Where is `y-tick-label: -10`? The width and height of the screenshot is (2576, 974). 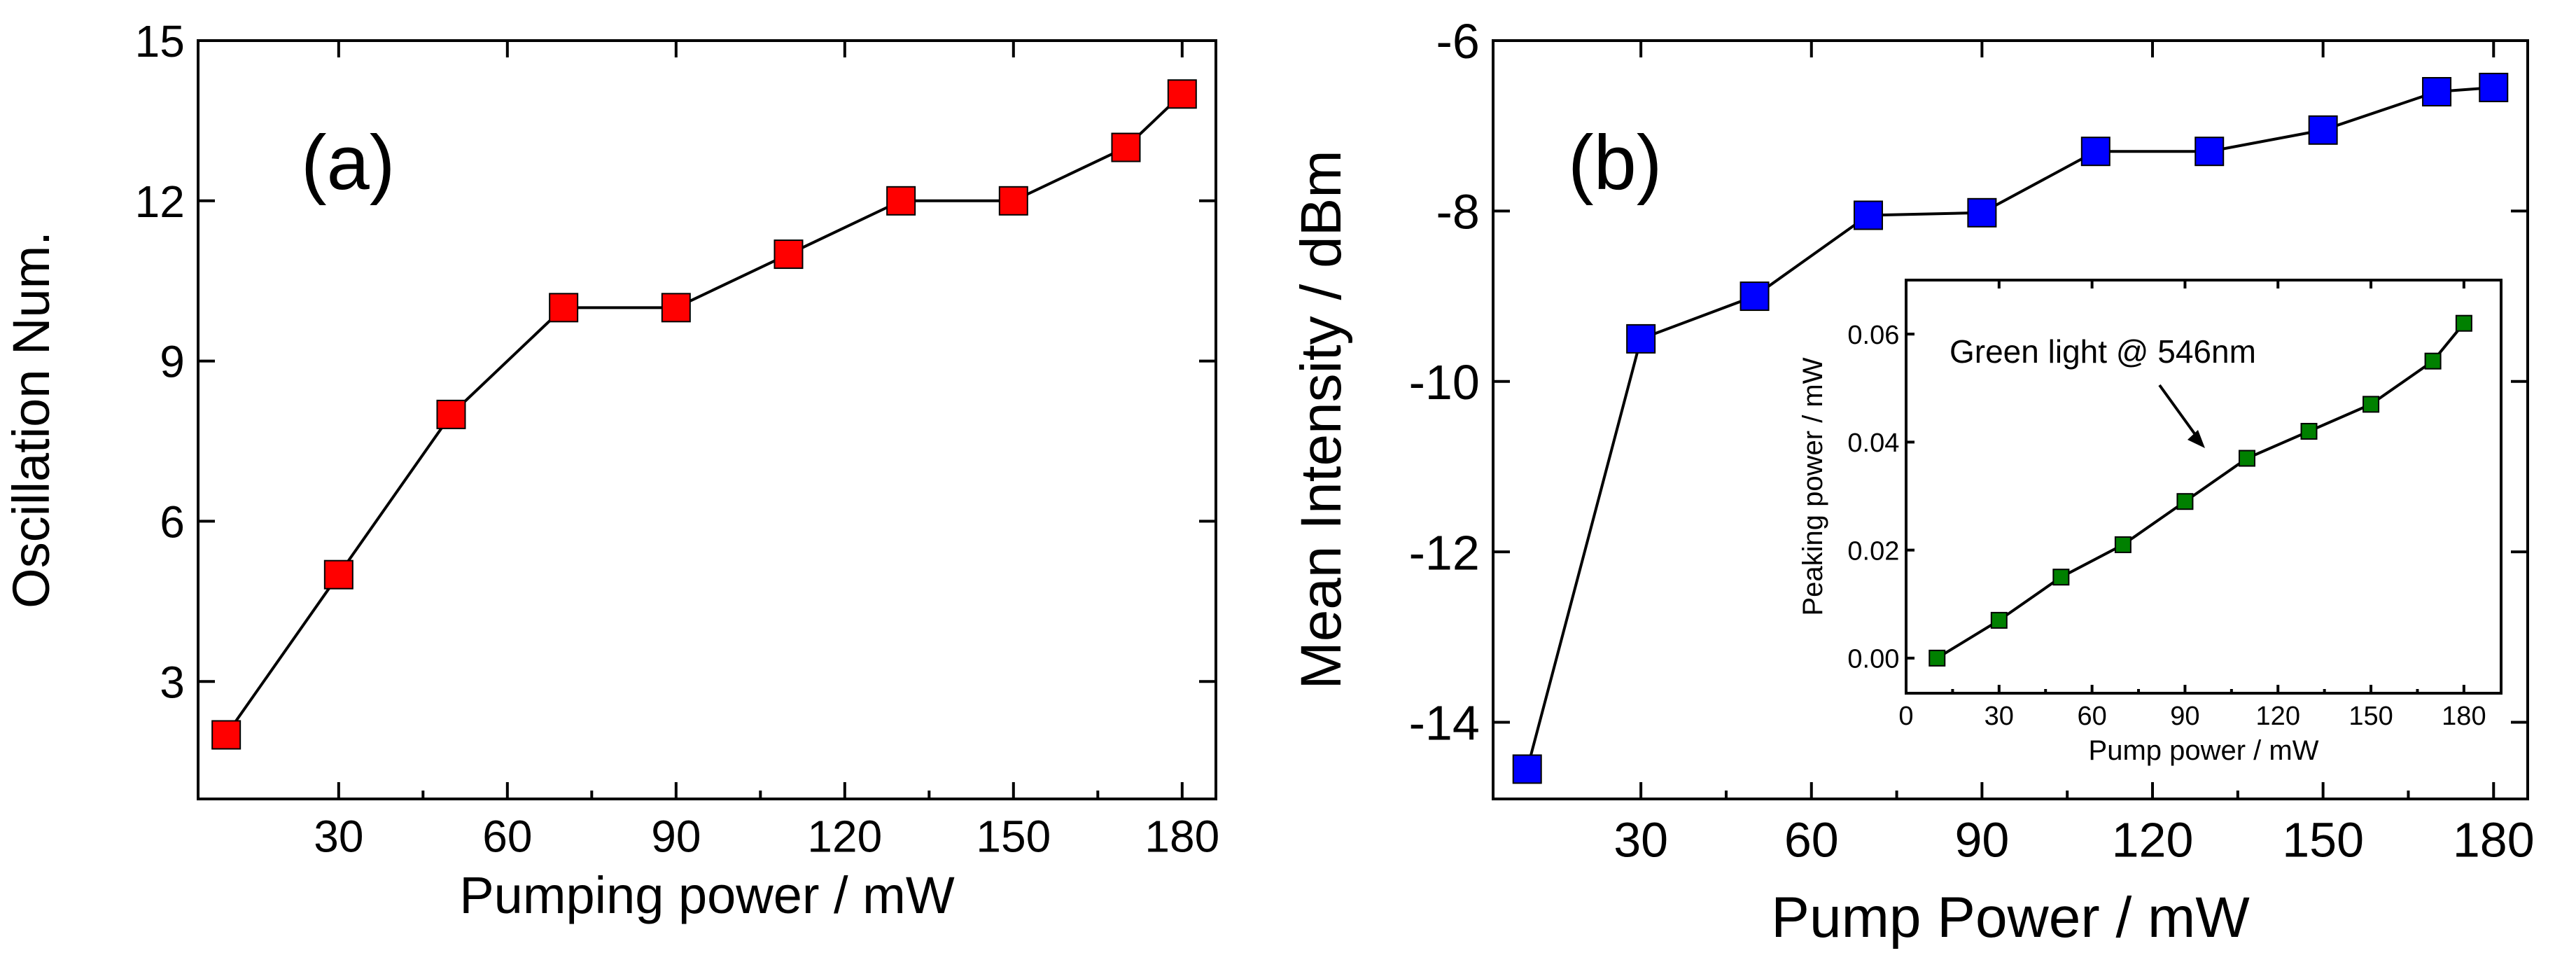 y-tick-label: -10 is located at coordinates (1444, 382).